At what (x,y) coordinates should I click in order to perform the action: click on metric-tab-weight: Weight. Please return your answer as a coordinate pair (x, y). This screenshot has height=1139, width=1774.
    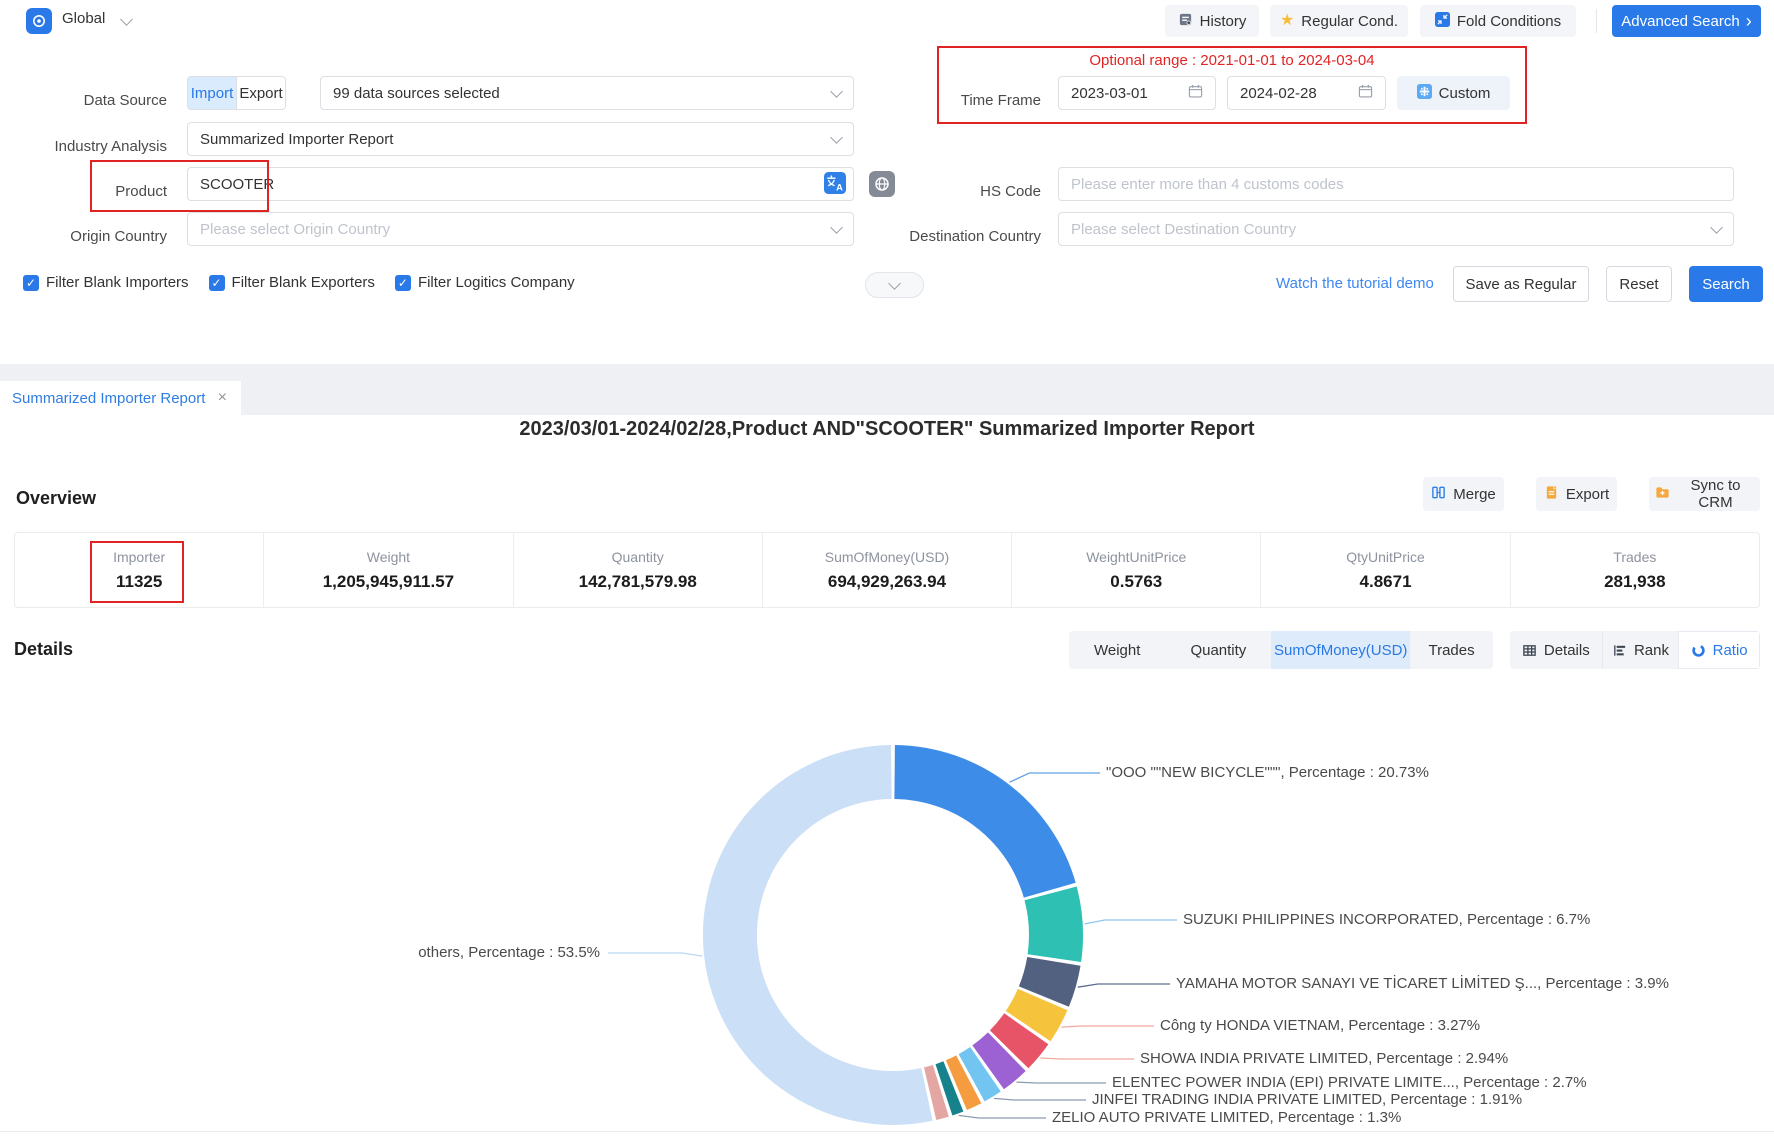
    Looking at the image, I should click on (1117, 650).